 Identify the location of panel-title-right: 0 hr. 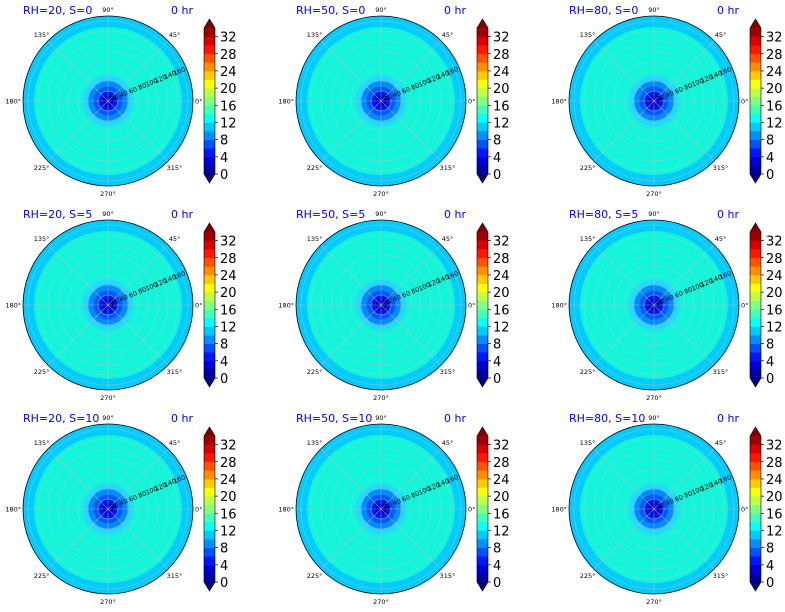
(182, 10).